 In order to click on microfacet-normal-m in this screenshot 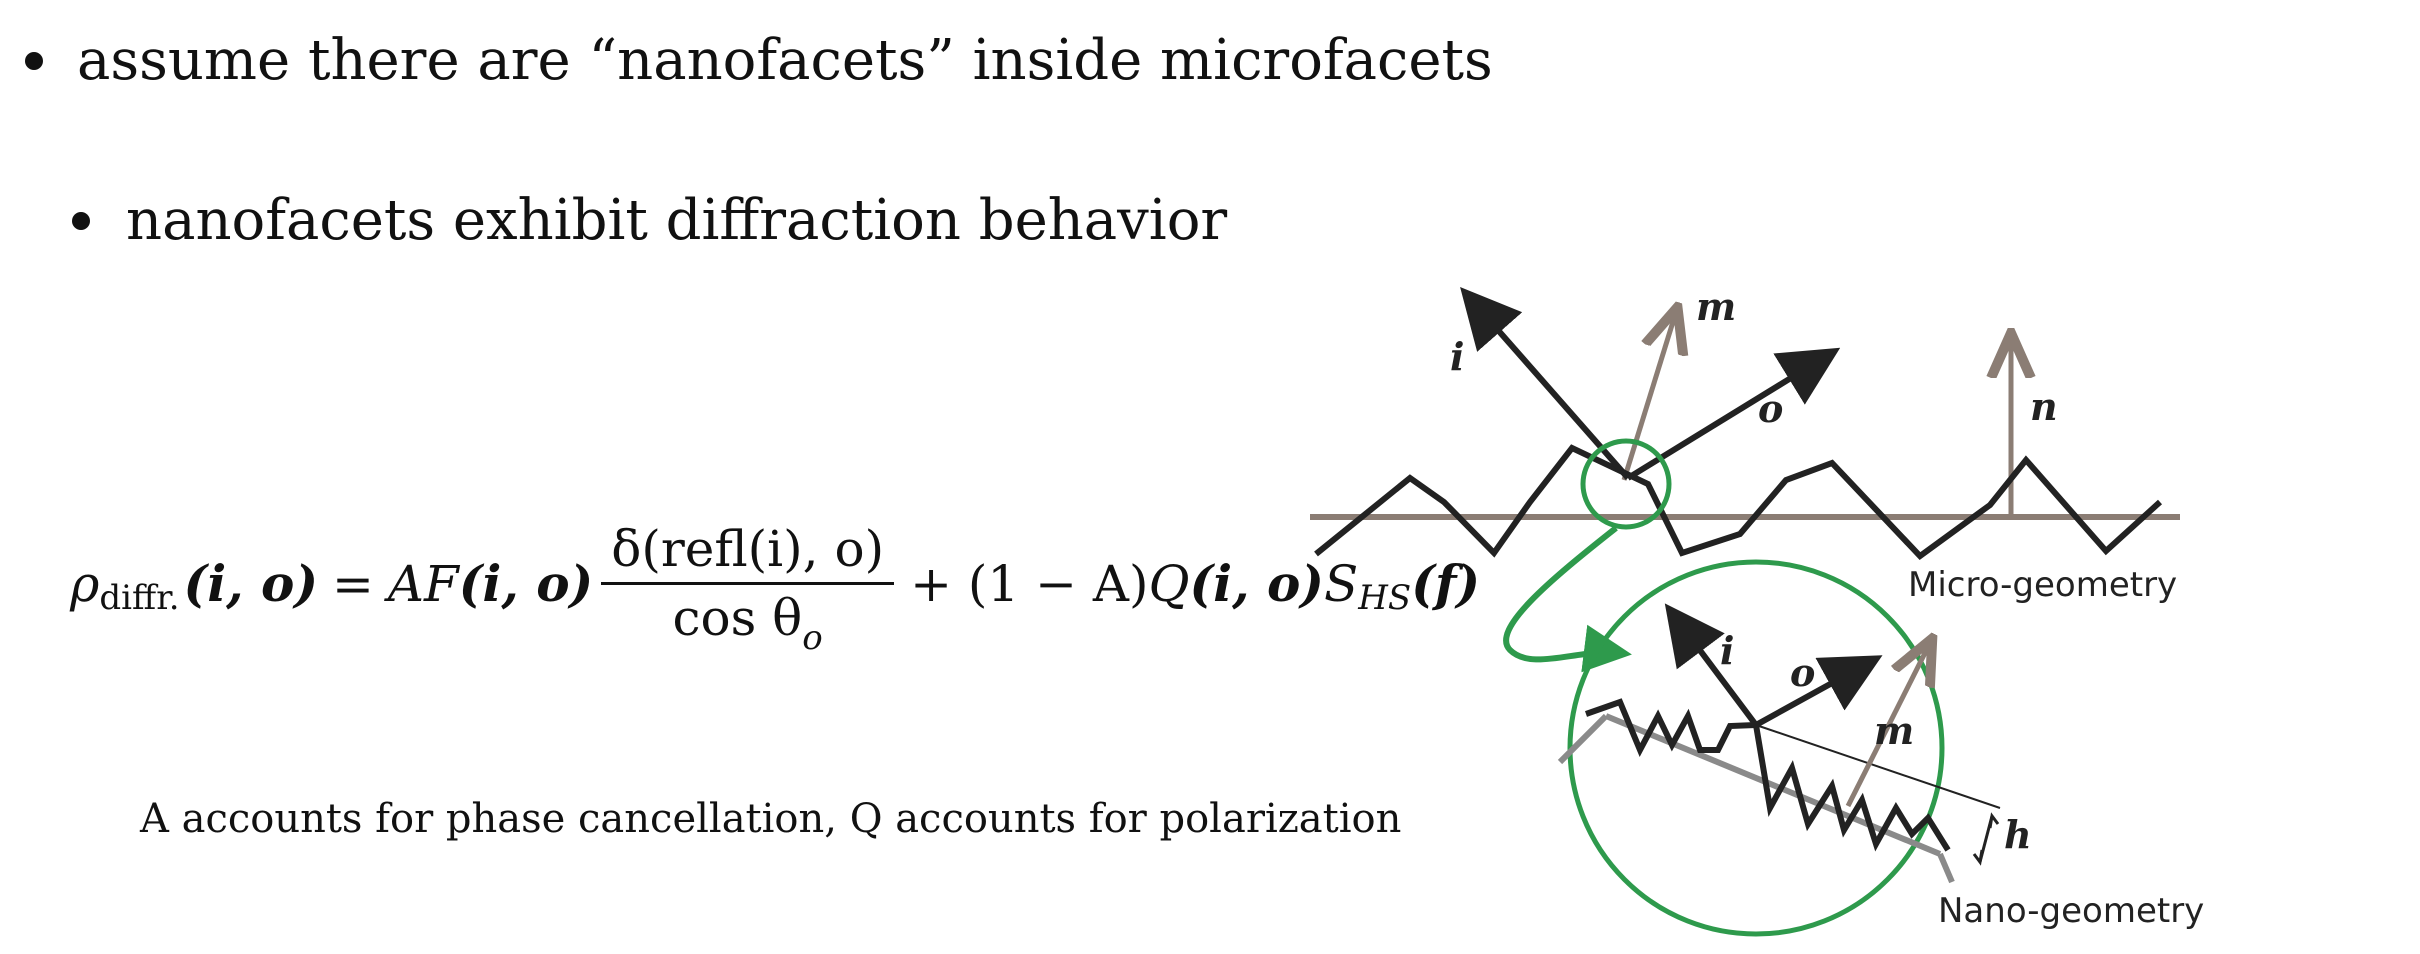, I will do `click(1648, 396)`.